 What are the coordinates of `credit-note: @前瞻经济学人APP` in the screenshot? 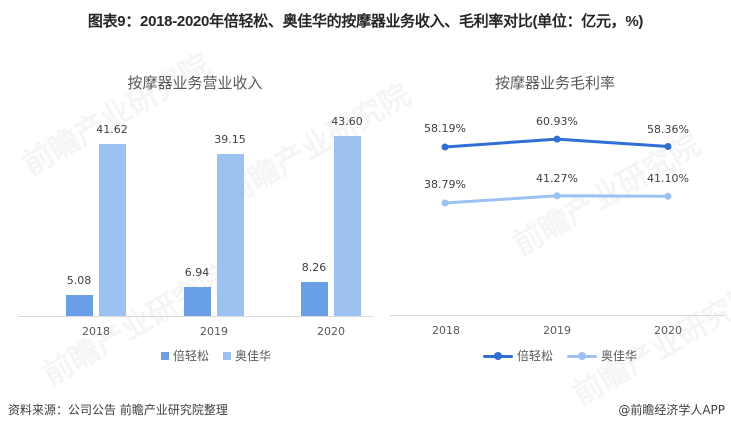 It's located at (671, 410).